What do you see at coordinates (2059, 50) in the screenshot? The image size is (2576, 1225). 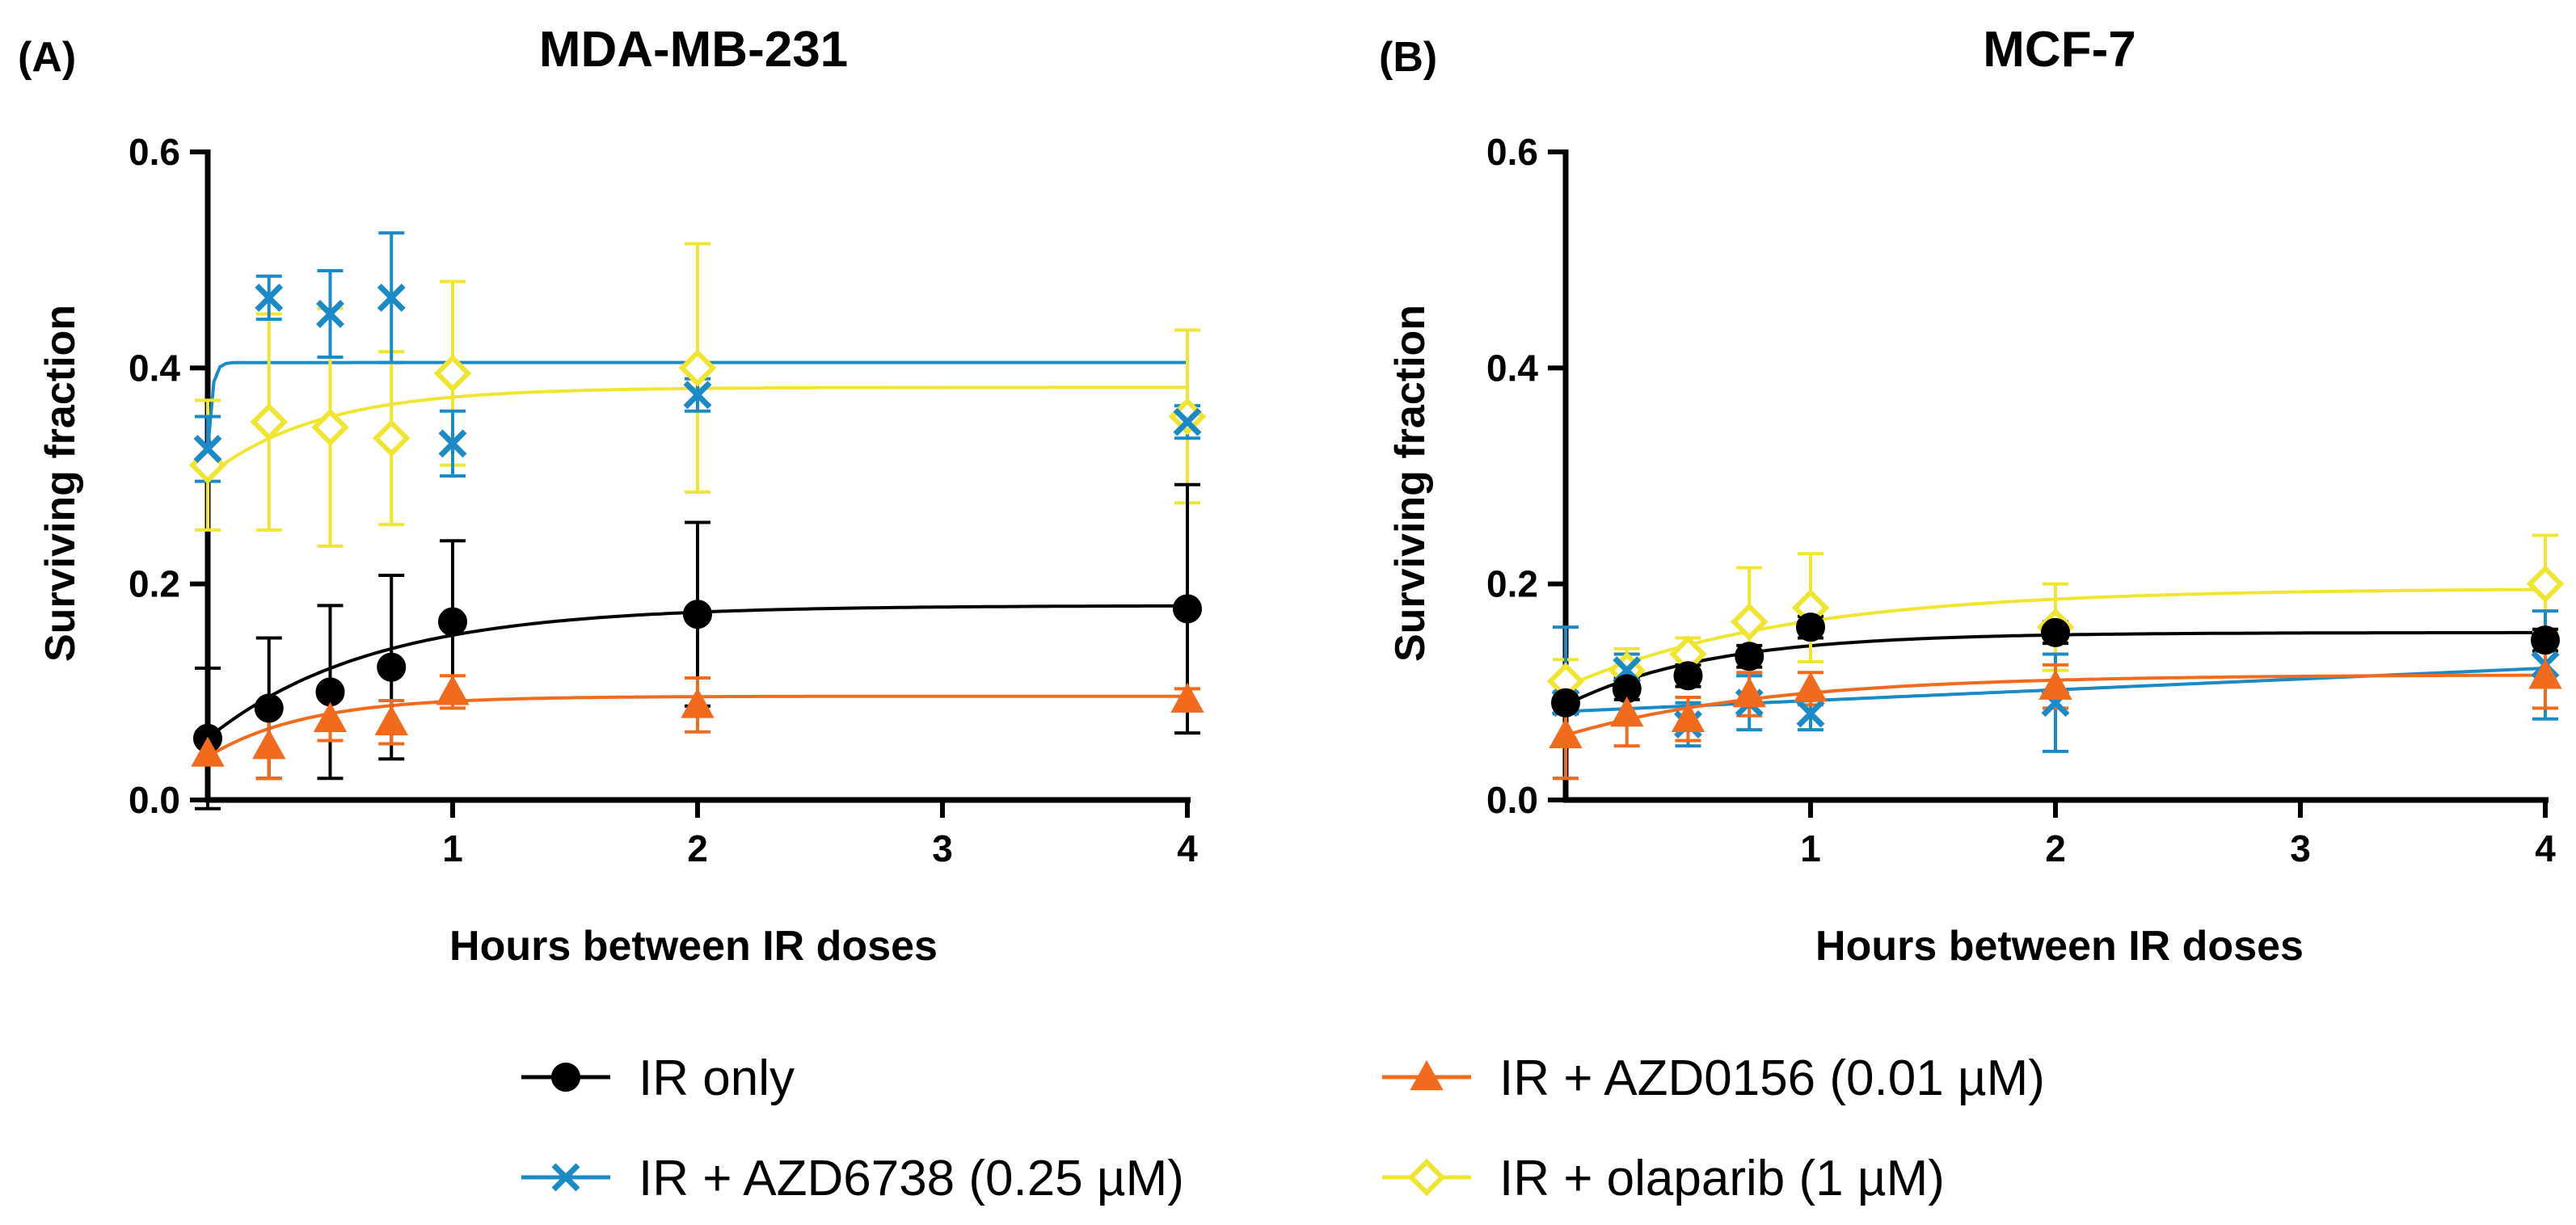 I see `panel-b-title: MCF-7` at bounding box center [2059, 50].